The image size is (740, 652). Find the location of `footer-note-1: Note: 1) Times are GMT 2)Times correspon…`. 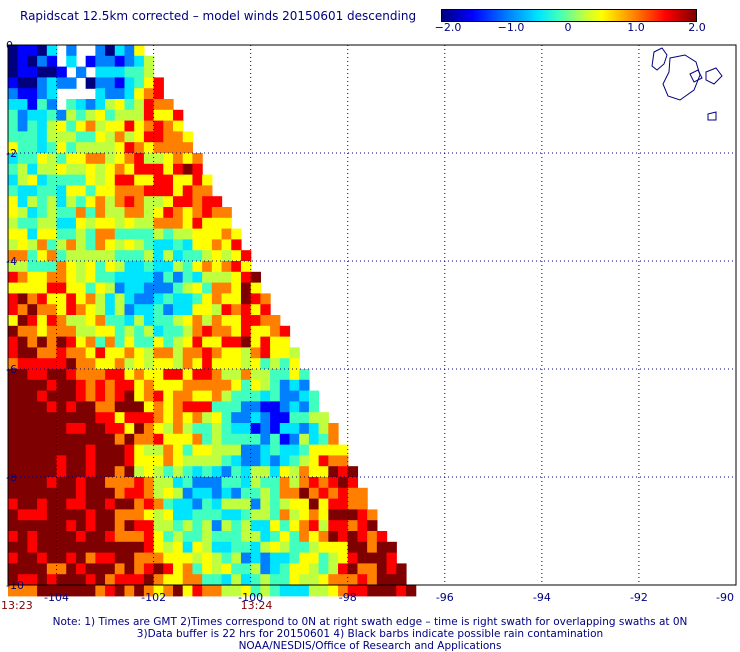

footer-note-1: Note: 1) Times are GMT 2)Times correspon… is located at coordinates (370, 622).